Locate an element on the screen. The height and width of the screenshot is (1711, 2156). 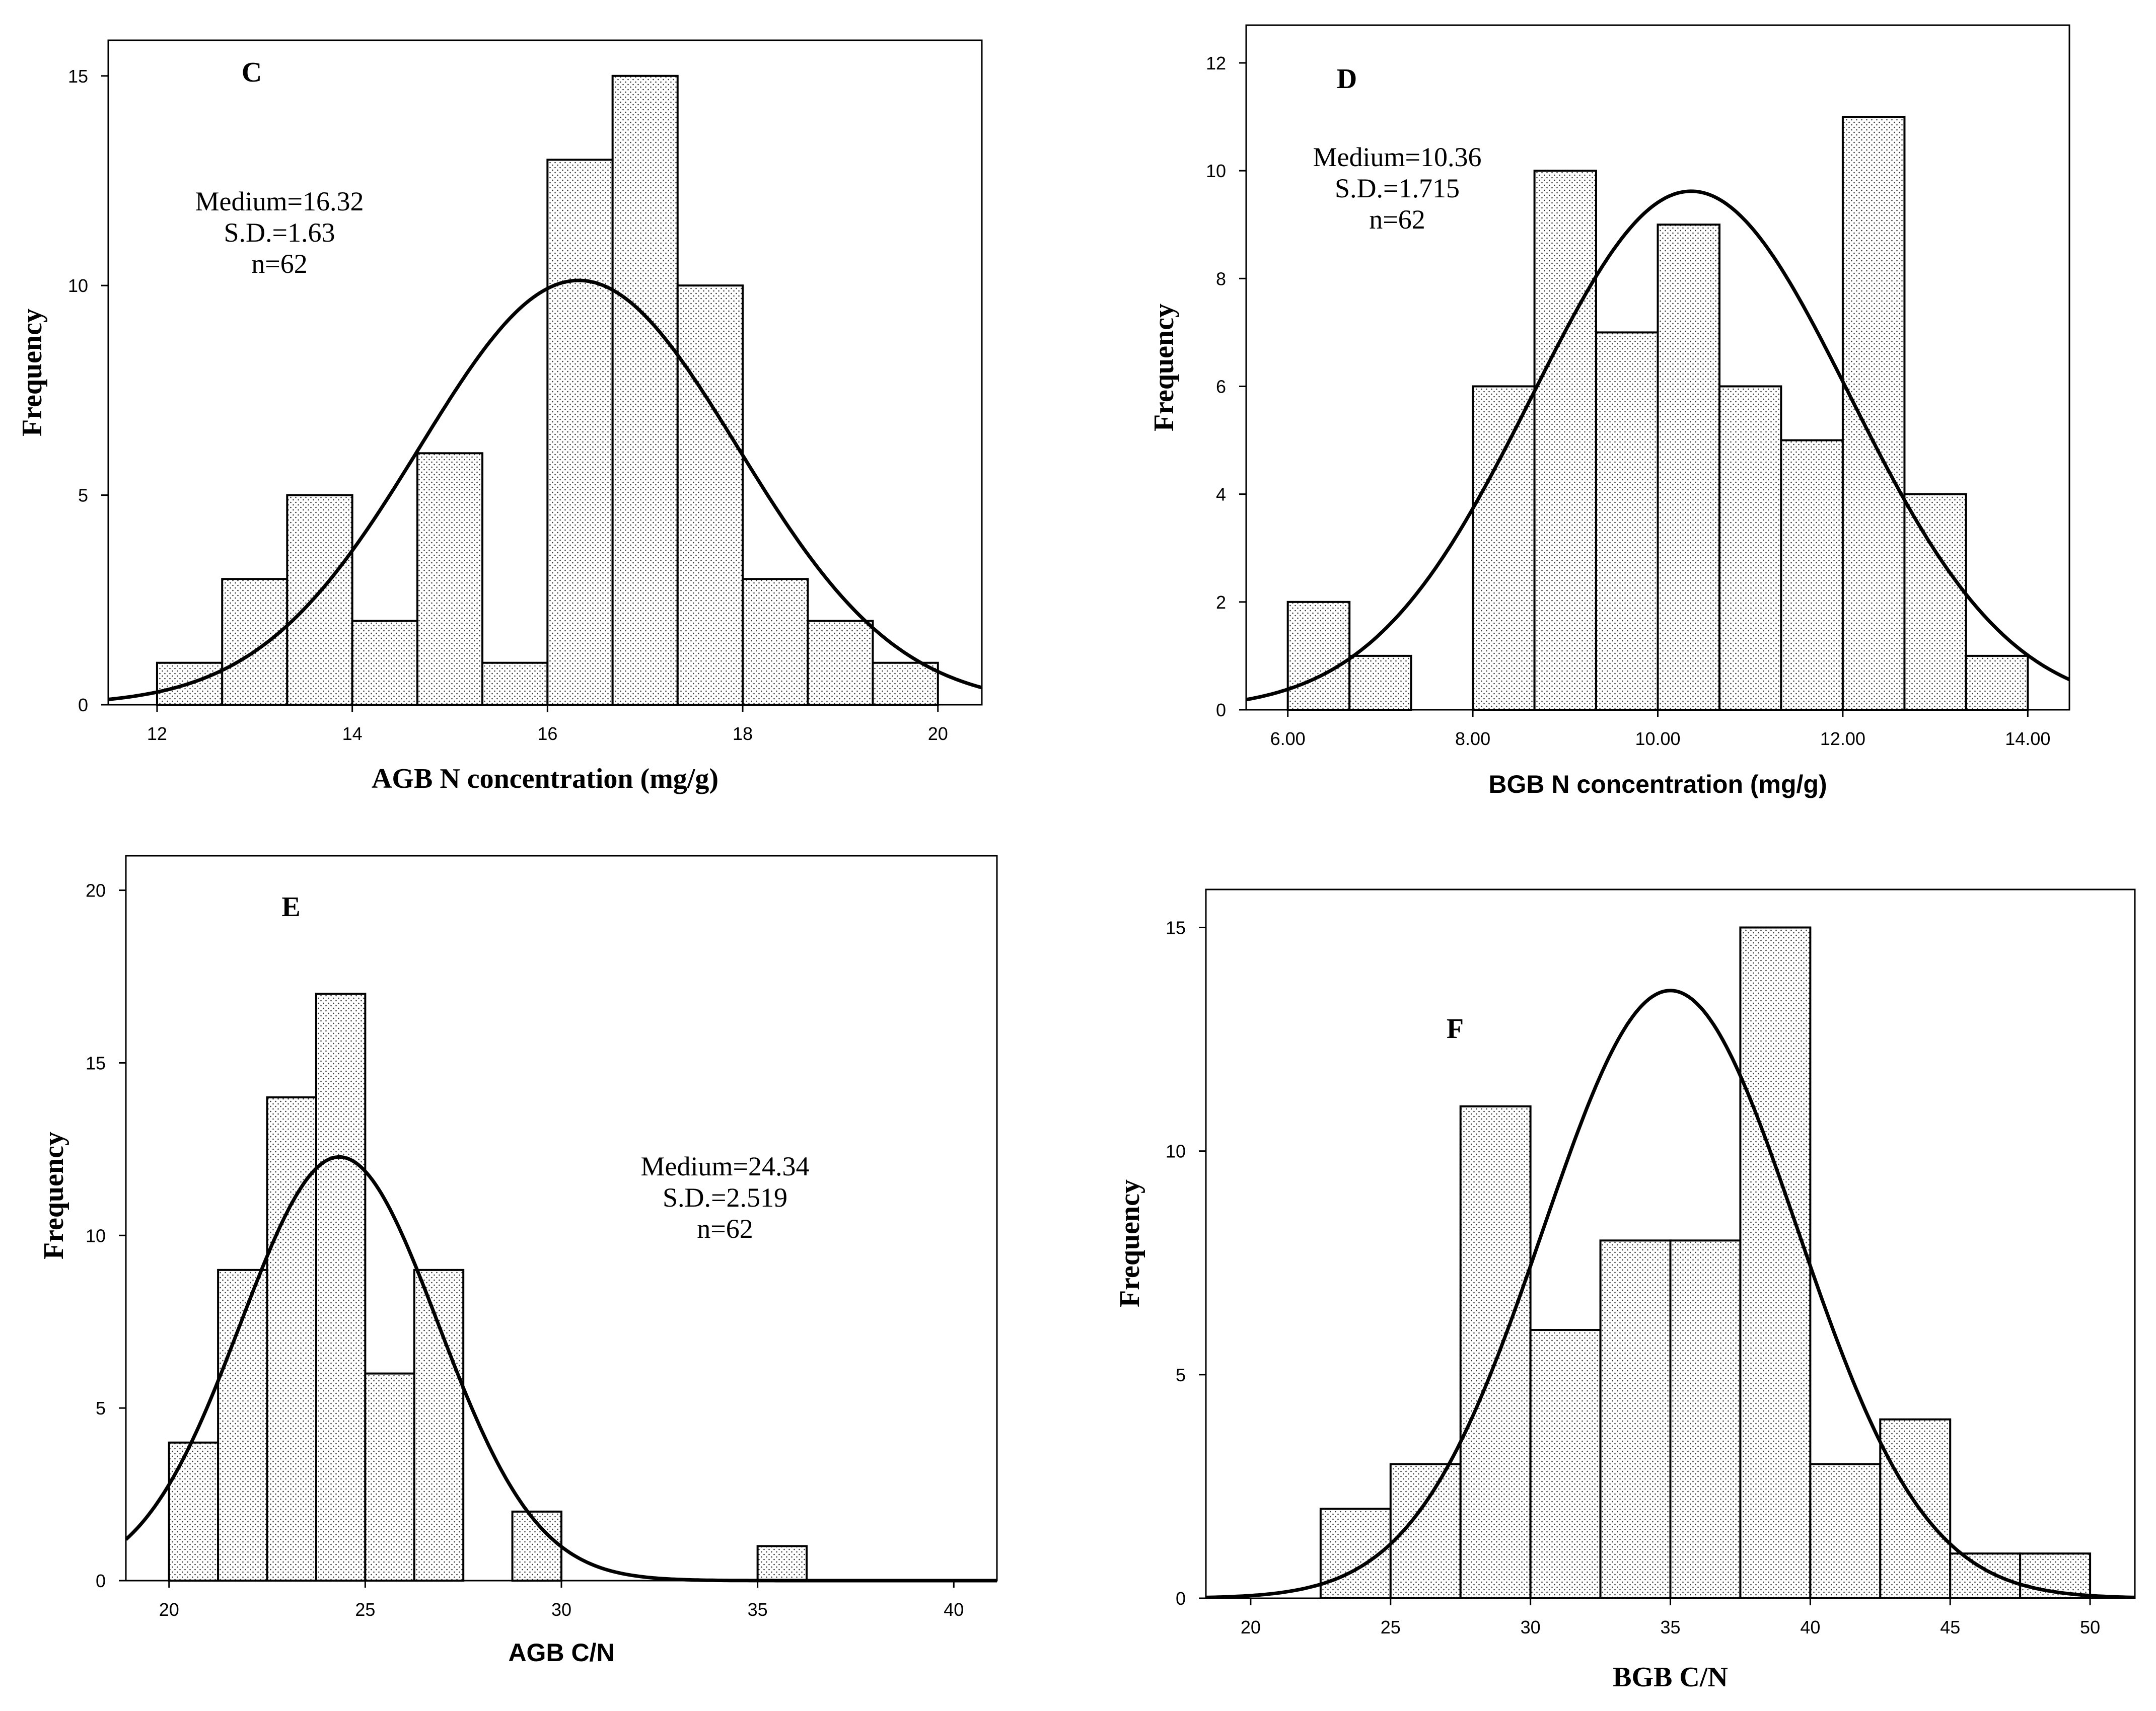
x-axis-label: AGB N concentration (mg/g) is located at coordinates (545, 778).